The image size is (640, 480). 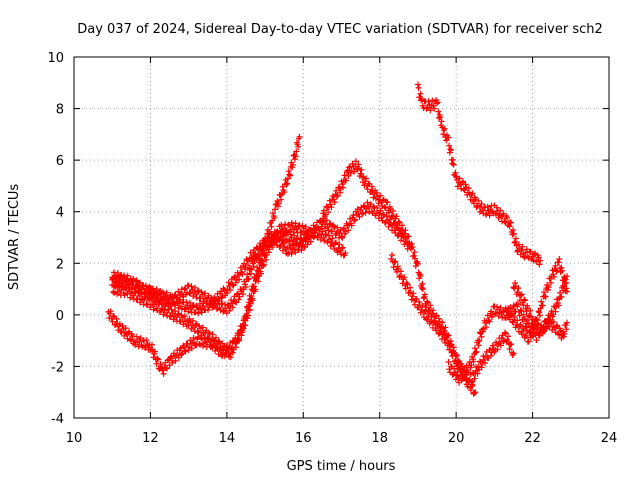 I want to click on y-tick-label: 10, so click(x=55, y=58).